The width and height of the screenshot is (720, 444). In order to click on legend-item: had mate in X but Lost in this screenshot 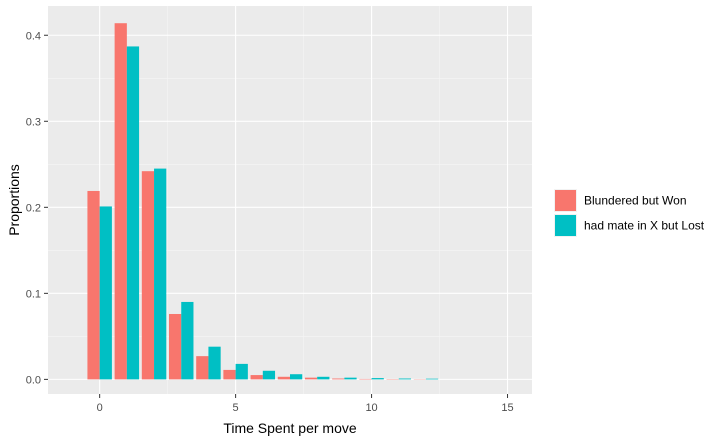, I will do `click(629, 225)`.